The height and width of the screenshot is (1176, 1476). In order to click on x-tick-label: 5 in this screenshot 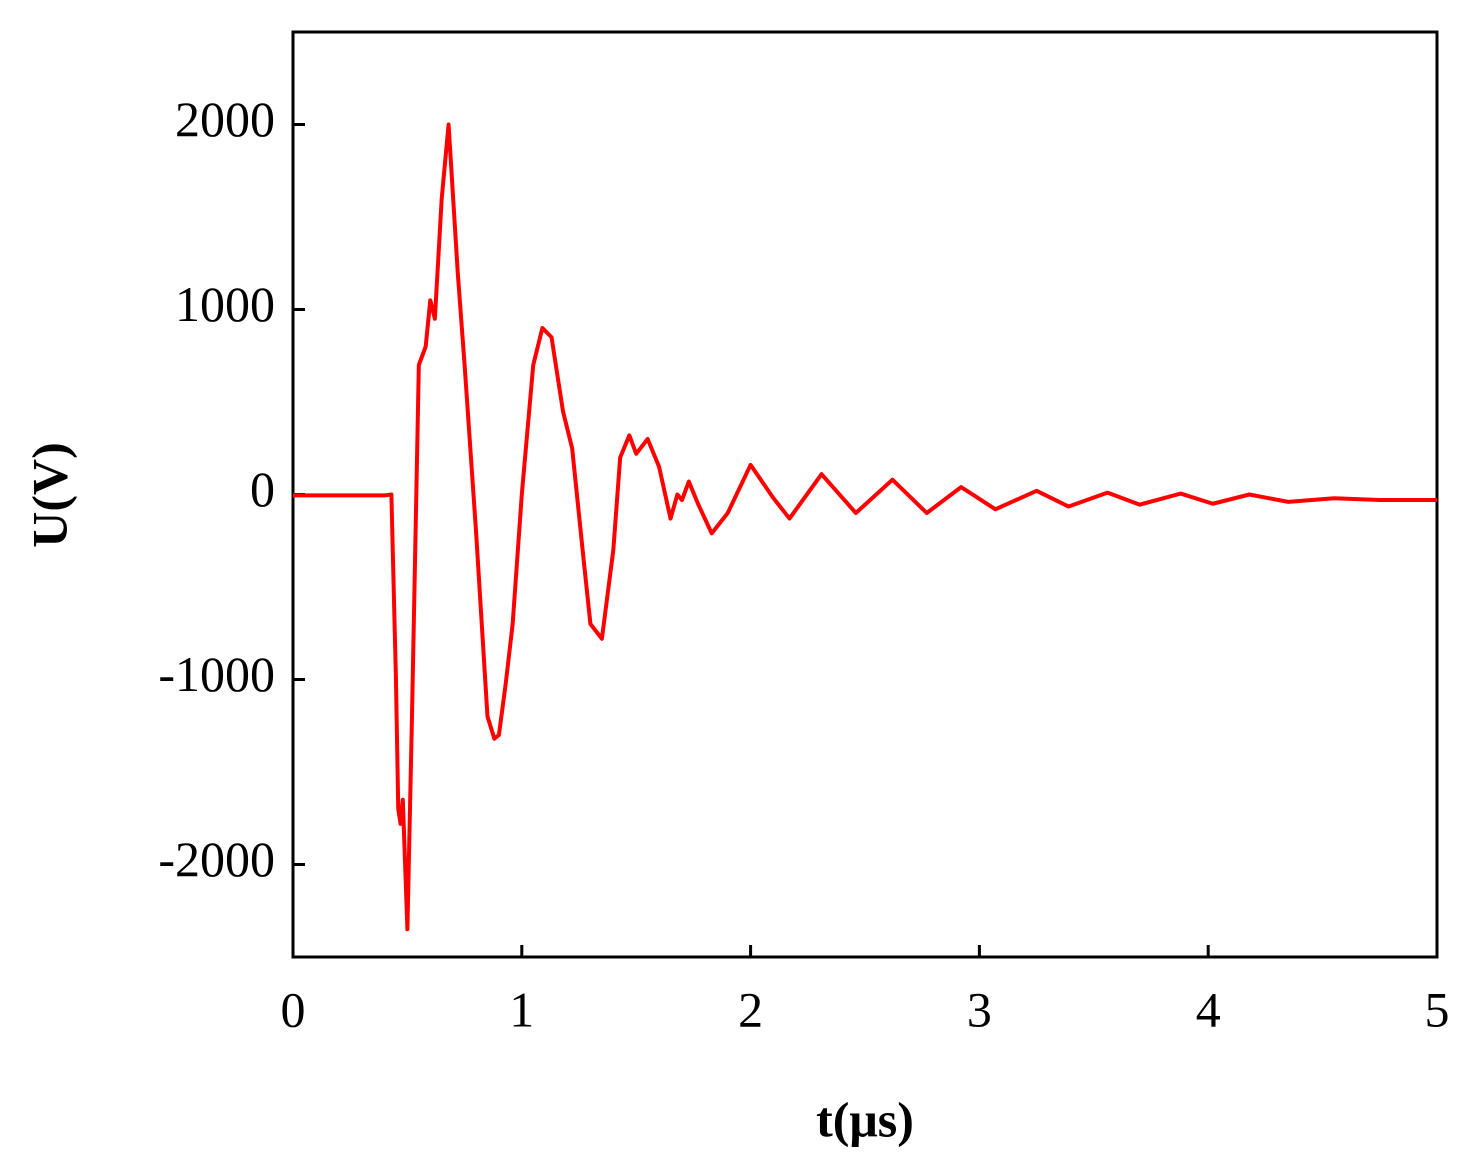, I will do `click(1437, 1009)`.